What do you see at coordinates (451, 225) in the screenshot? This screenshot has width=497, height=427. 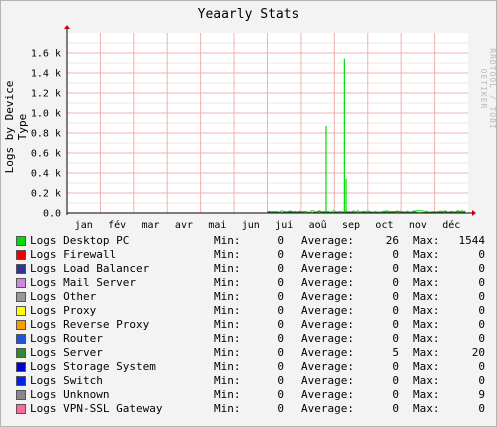 I see `x-tick-label: déc` at bounding box center [451, 225].